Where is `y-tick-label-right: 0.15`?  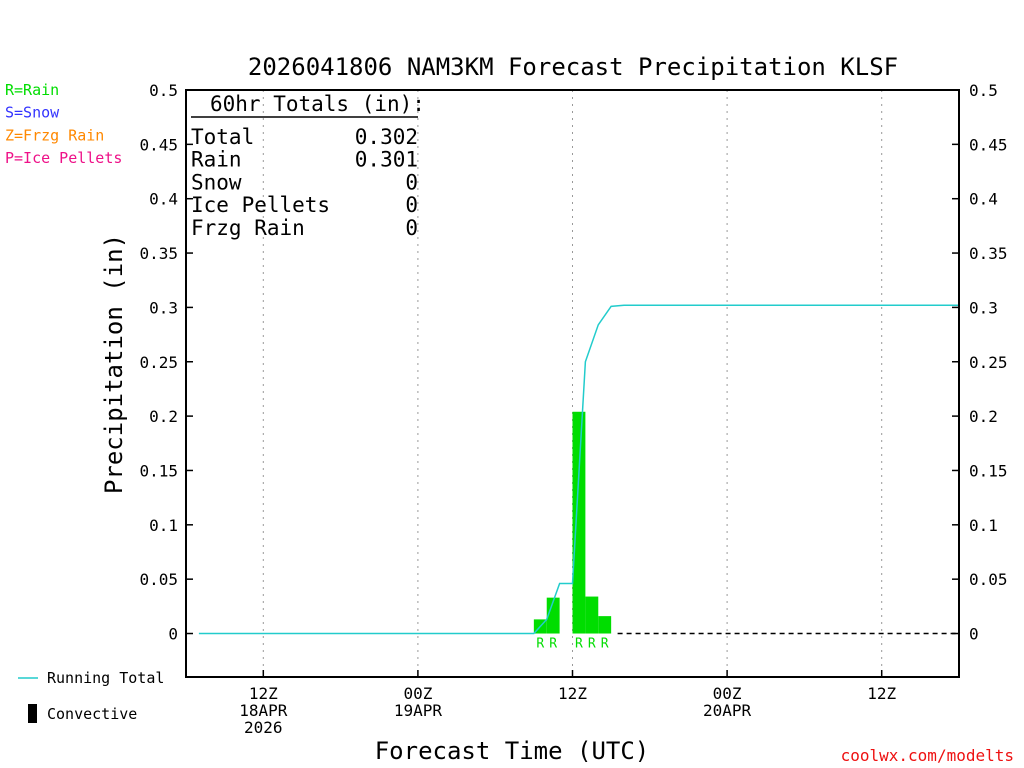
y-tick-label-right: 0.15 is located at coordinates (988, 470).